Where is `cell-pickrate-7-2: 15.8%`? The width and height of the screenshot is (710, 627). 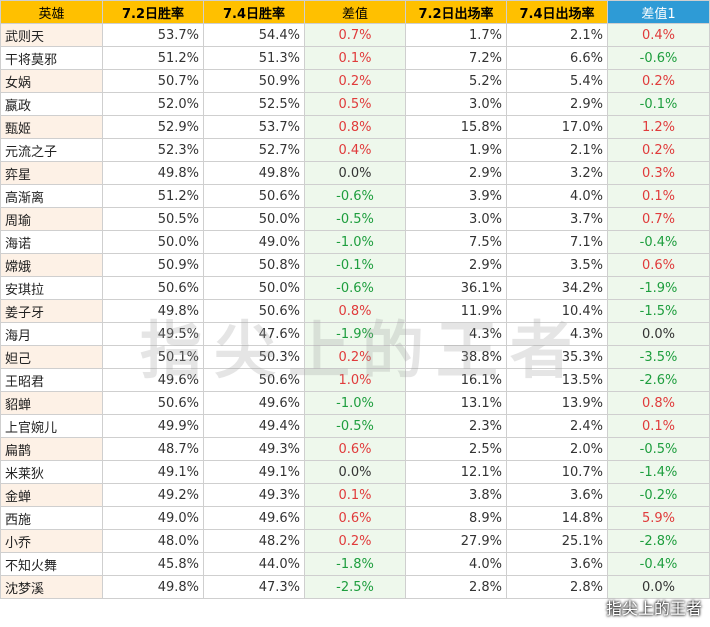 cell-pickrate-7-2: 15.8% is located at coordinates (456, 127).